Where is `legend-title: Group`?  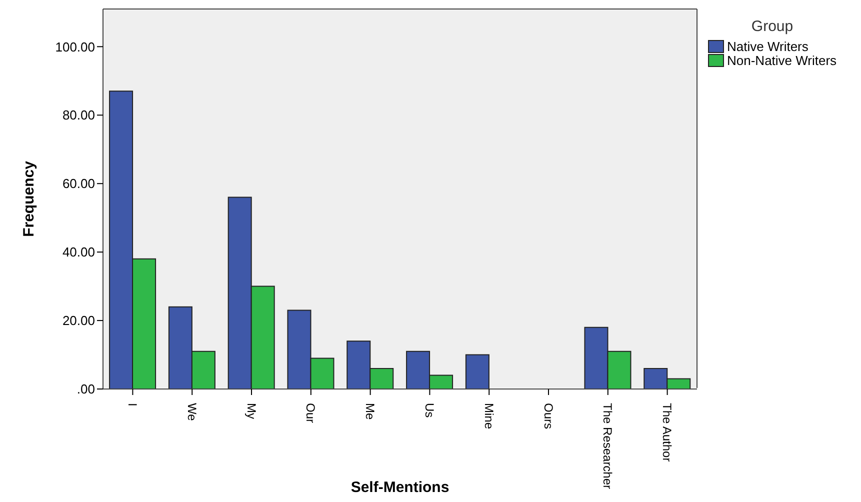 legend-title: Group is located at coordinates (772, 26).